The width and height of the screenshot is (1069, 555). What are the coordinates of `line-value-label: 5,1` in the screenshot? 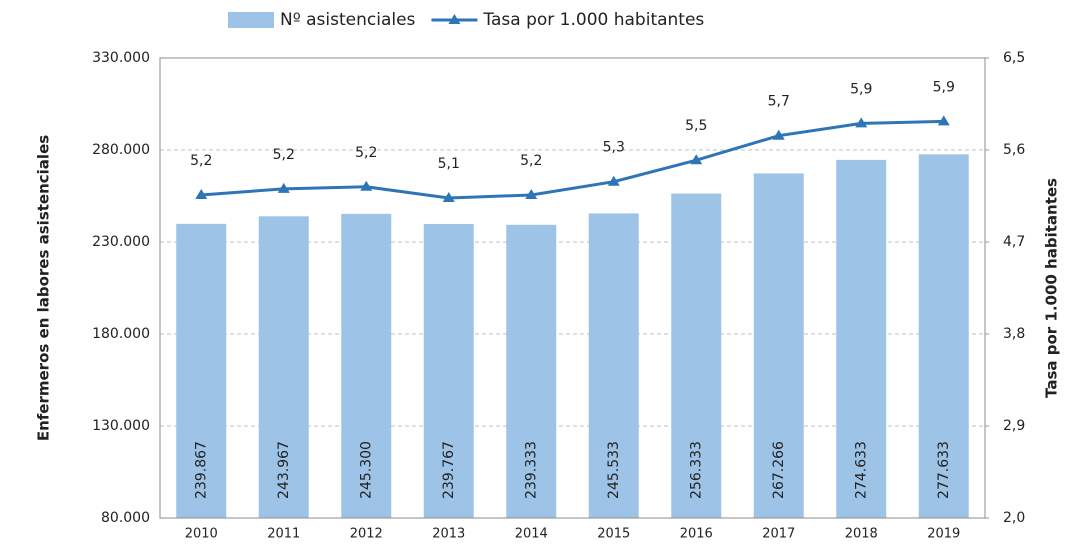 It's located at (449, 164).